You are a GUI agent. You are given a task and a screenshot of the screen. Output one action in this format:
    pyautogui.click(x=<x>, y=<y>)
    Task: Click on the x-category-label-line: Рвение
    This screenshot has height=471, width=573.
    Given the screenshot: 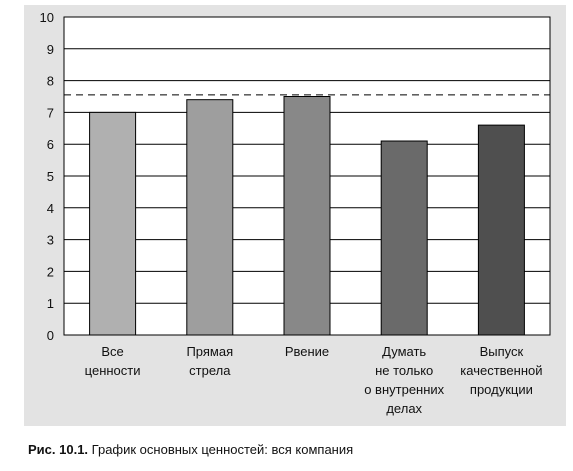 What is the action you would take?
    pyautogui.click(x=307, y=351)
    